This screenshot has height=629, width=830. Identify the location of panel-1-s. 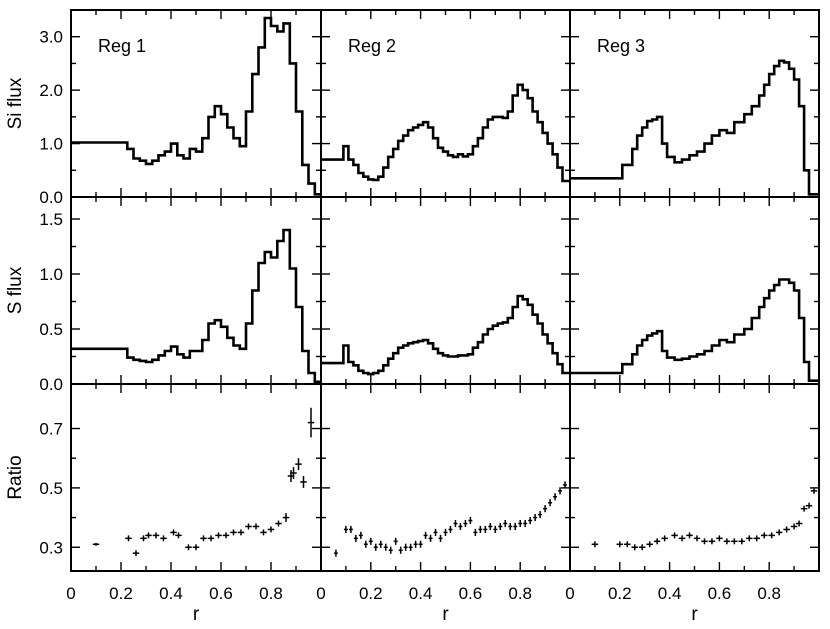
(196, 290).